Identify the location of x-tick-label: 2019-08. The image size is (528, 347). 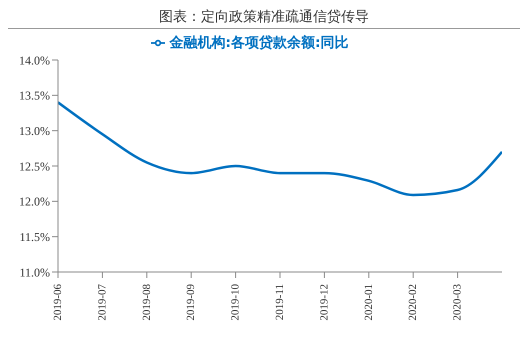
(146, 302).